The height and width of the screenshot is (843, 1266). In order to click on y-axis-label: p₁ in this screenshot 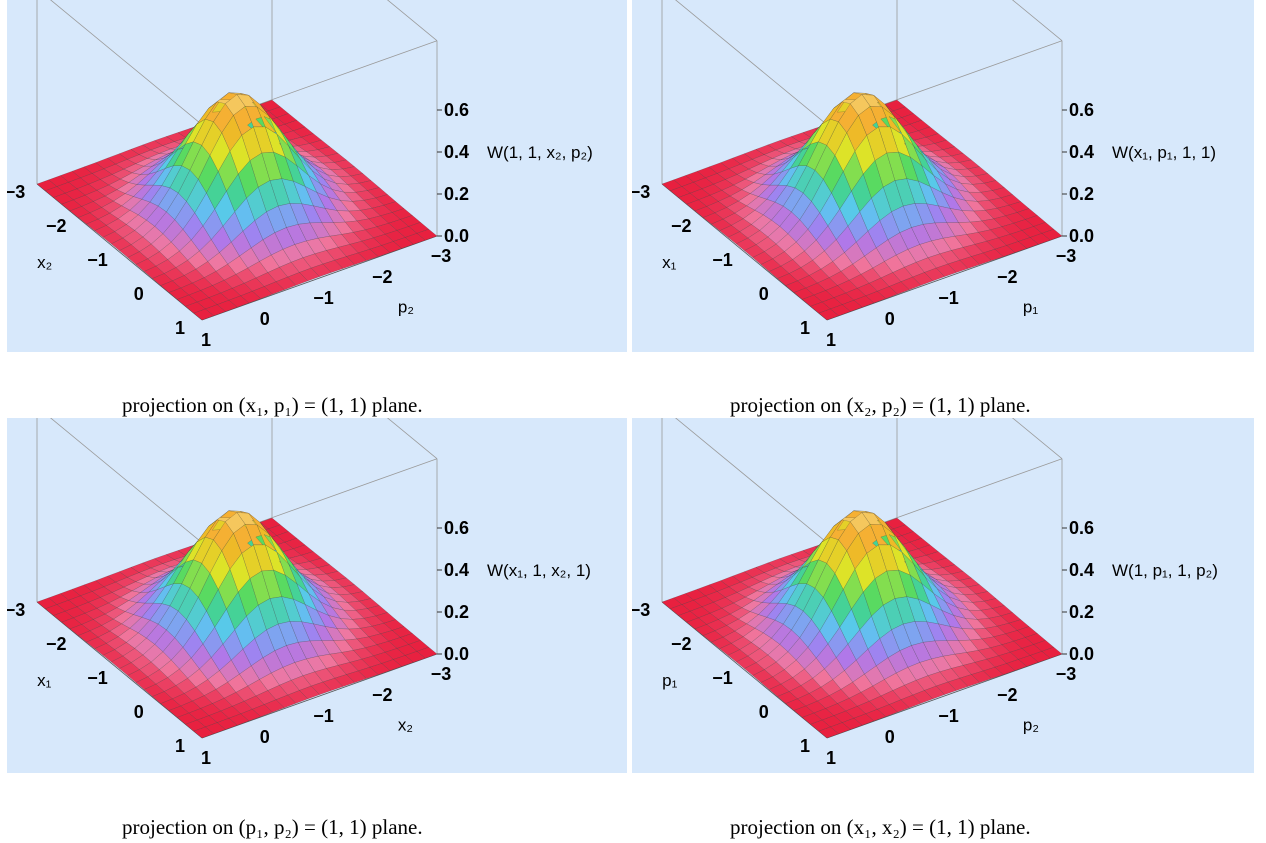, I will do `click(1030, 307)`.